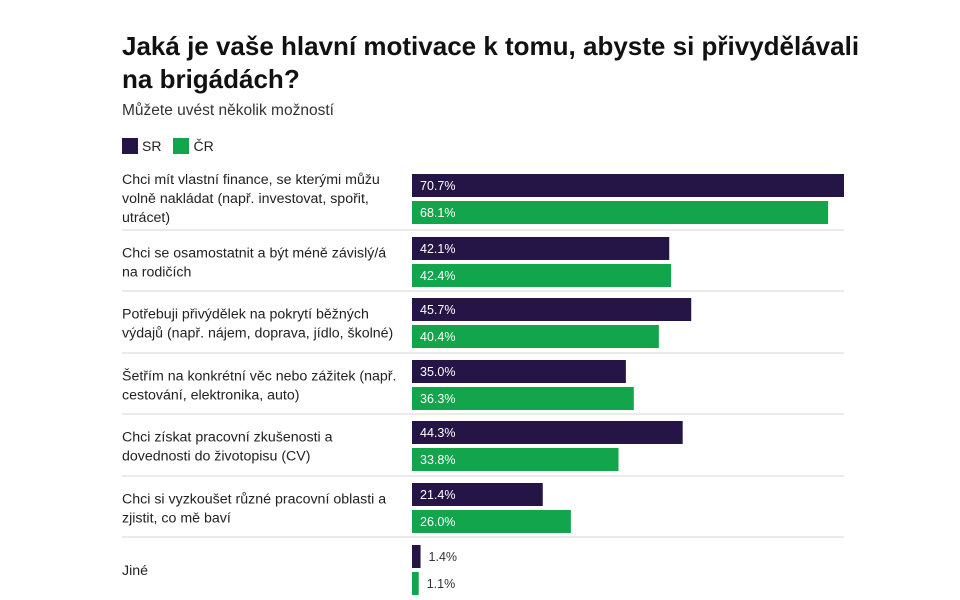  I want to click on value-label: 36.3%, so click(437, 399).